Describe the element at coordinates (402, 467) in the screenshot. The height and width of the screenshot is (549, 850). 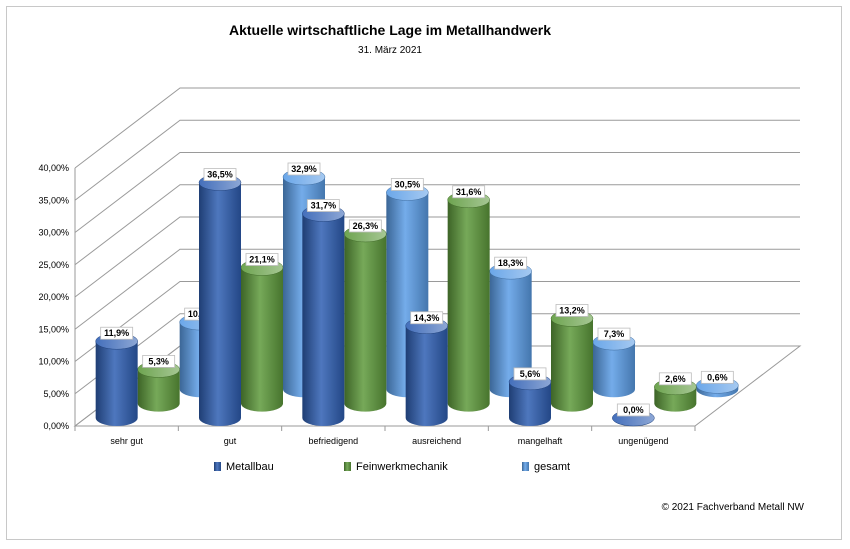
I see `legend-label: Feinwerkmechanik` at that location.